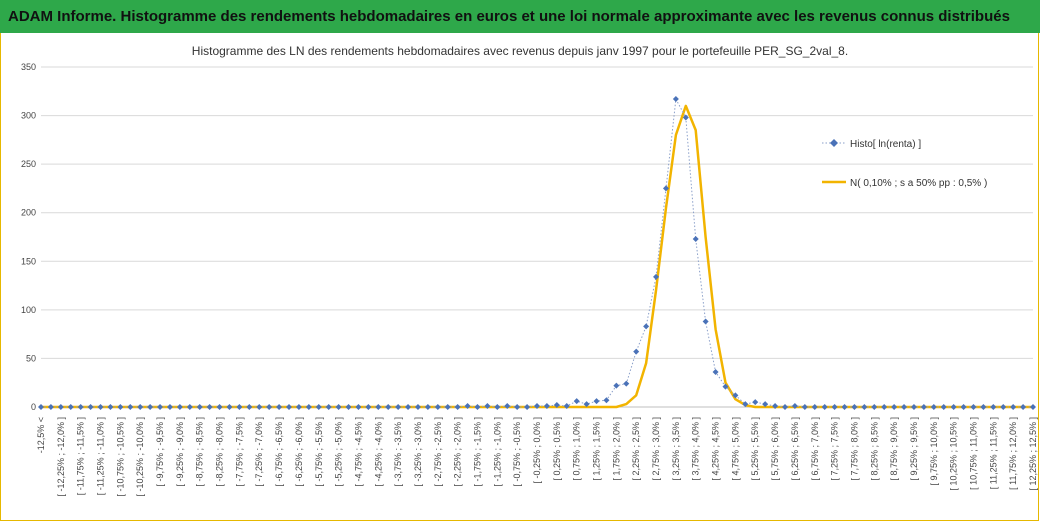 The image size is (1040, 522). I want to click on x-tick-label: [ 7,25% ; 7,5% ], so click(835, 449).